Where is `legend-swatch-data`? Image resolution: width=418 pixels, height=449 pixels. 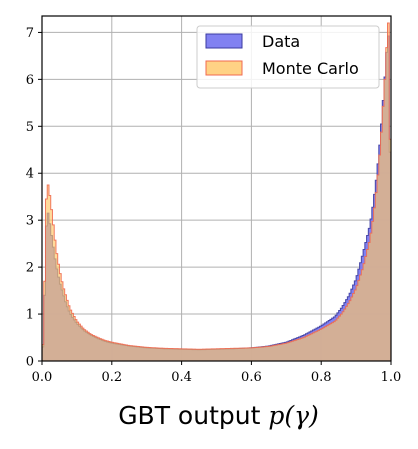 legend-swatch-data is located at coordinates (224, 41).